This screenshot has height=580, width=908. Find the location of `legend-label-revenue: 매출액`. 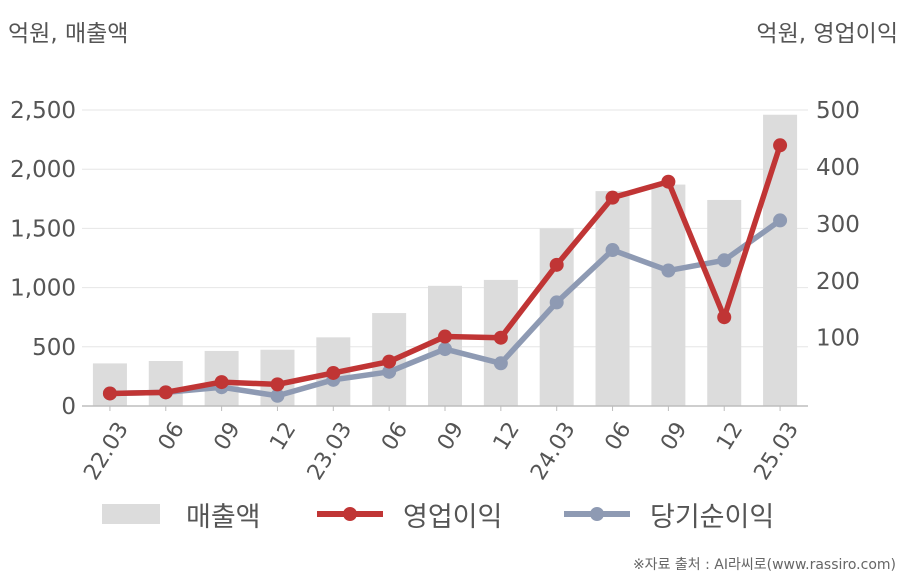

legend-label-revenue: 매출액 is located at coordinates (223, 517).